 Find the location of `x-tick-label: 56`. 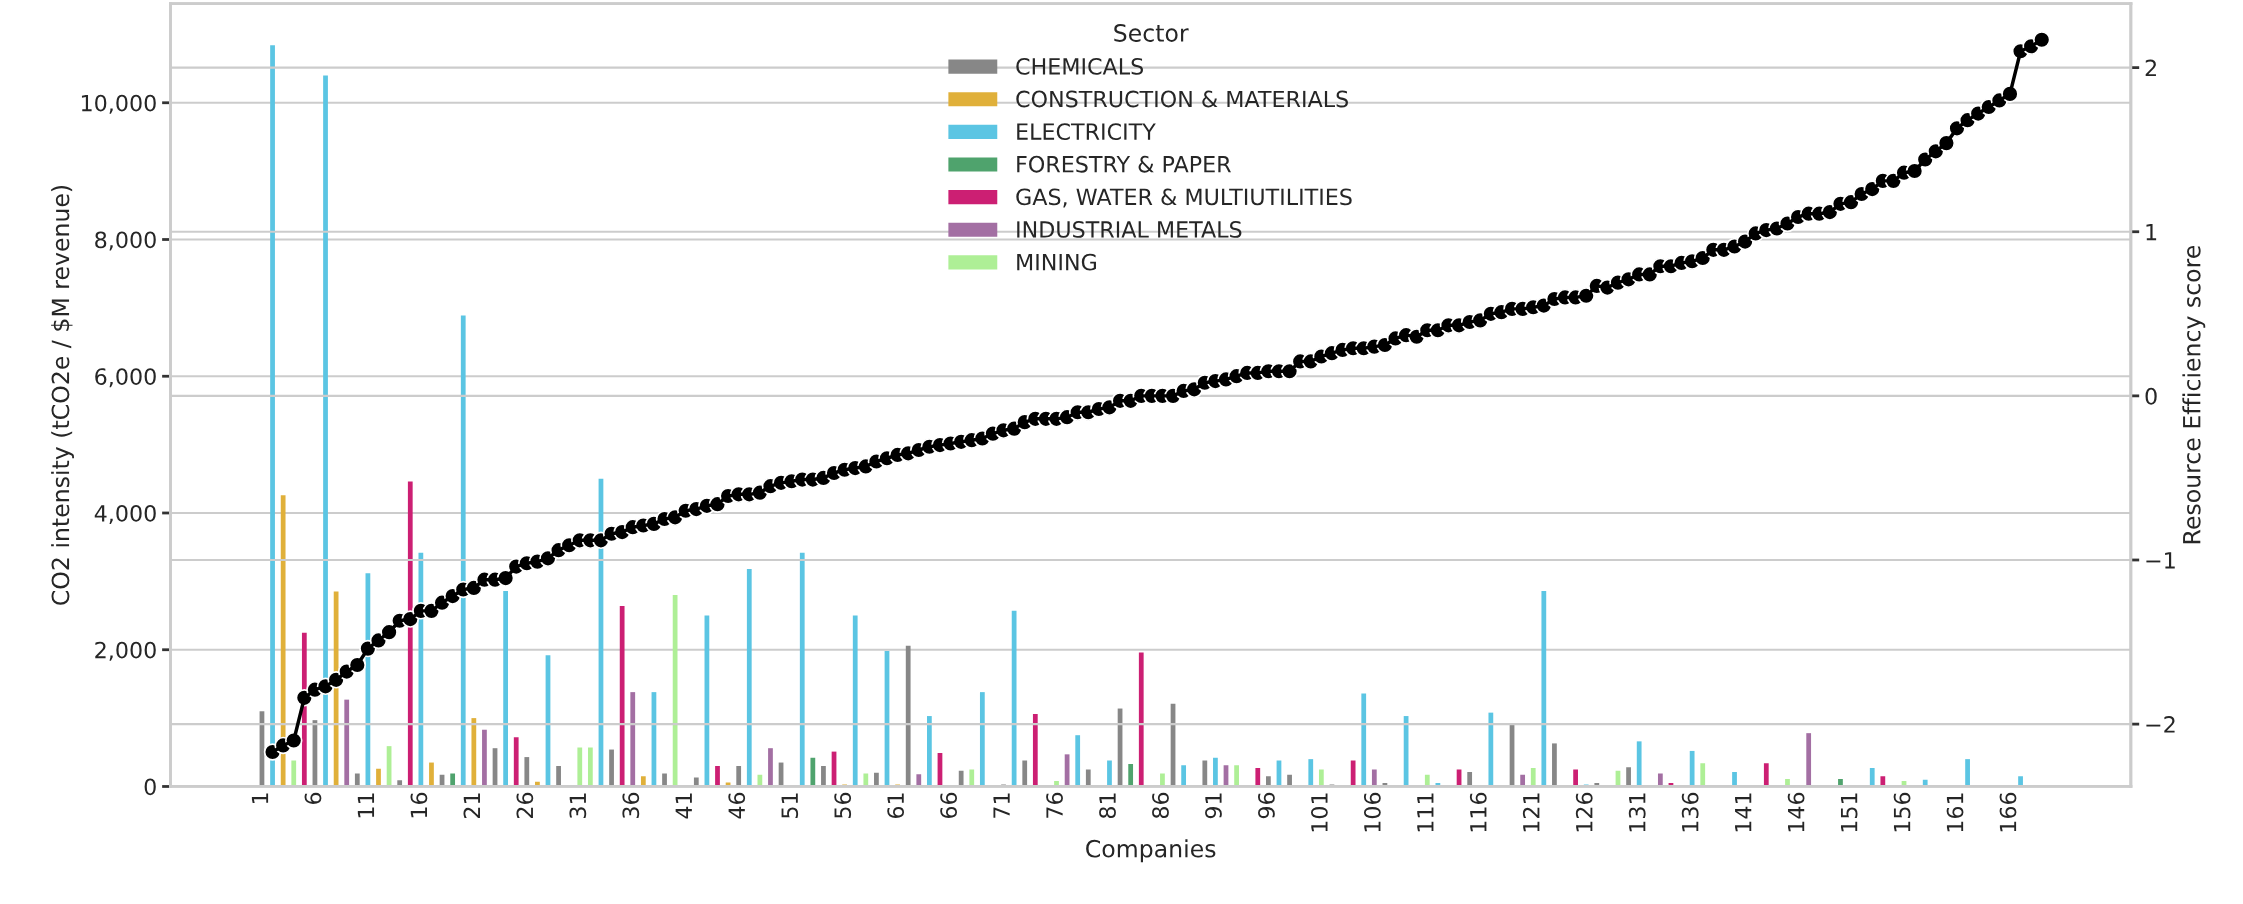

x-tick-label: 56 is located at coordinates (843, 805).